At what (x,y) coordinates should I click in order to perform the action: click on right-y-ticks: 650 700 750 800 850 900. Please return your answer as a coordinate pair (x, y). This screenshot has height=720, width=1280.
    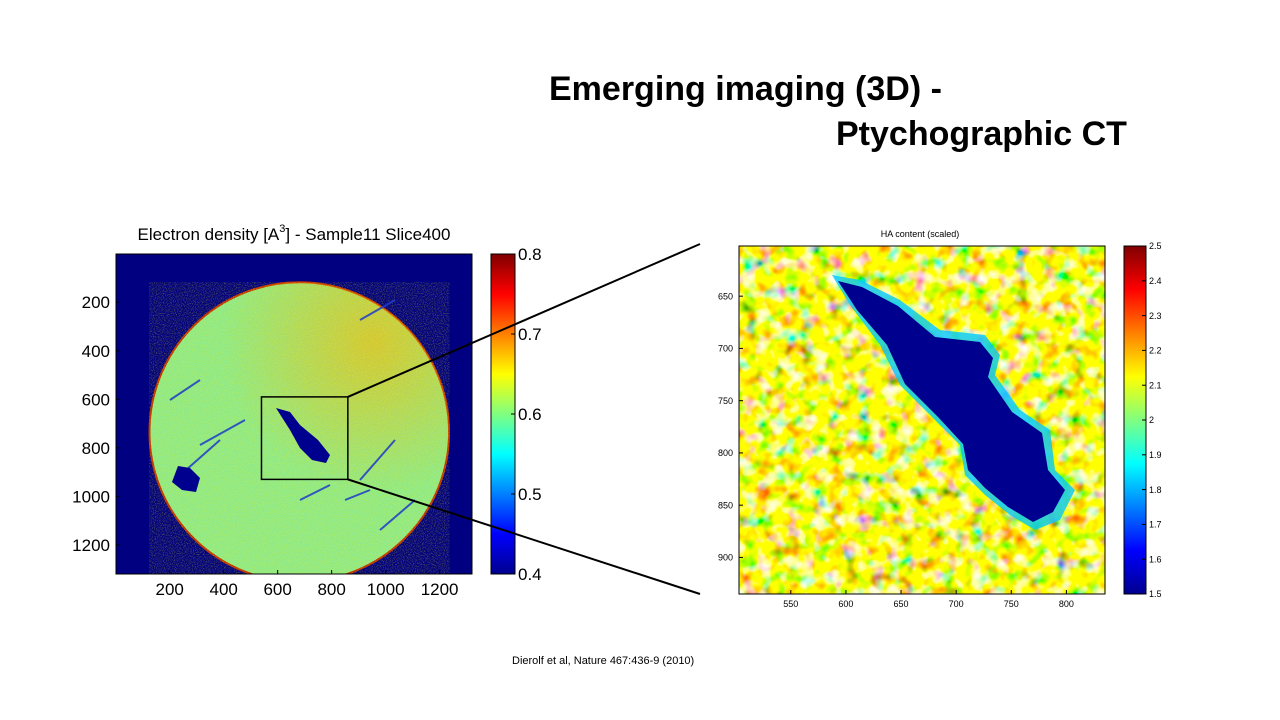
    Looking at the image, I should click on (730, 427).